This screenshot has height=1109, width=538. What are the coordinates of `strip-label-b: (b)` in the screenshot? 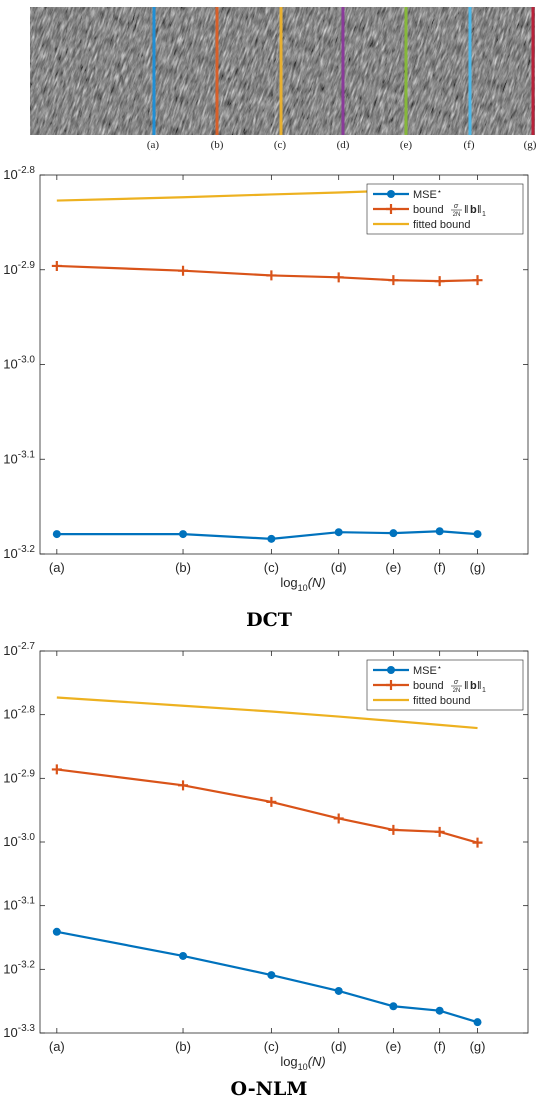 It's located at (217, 145).